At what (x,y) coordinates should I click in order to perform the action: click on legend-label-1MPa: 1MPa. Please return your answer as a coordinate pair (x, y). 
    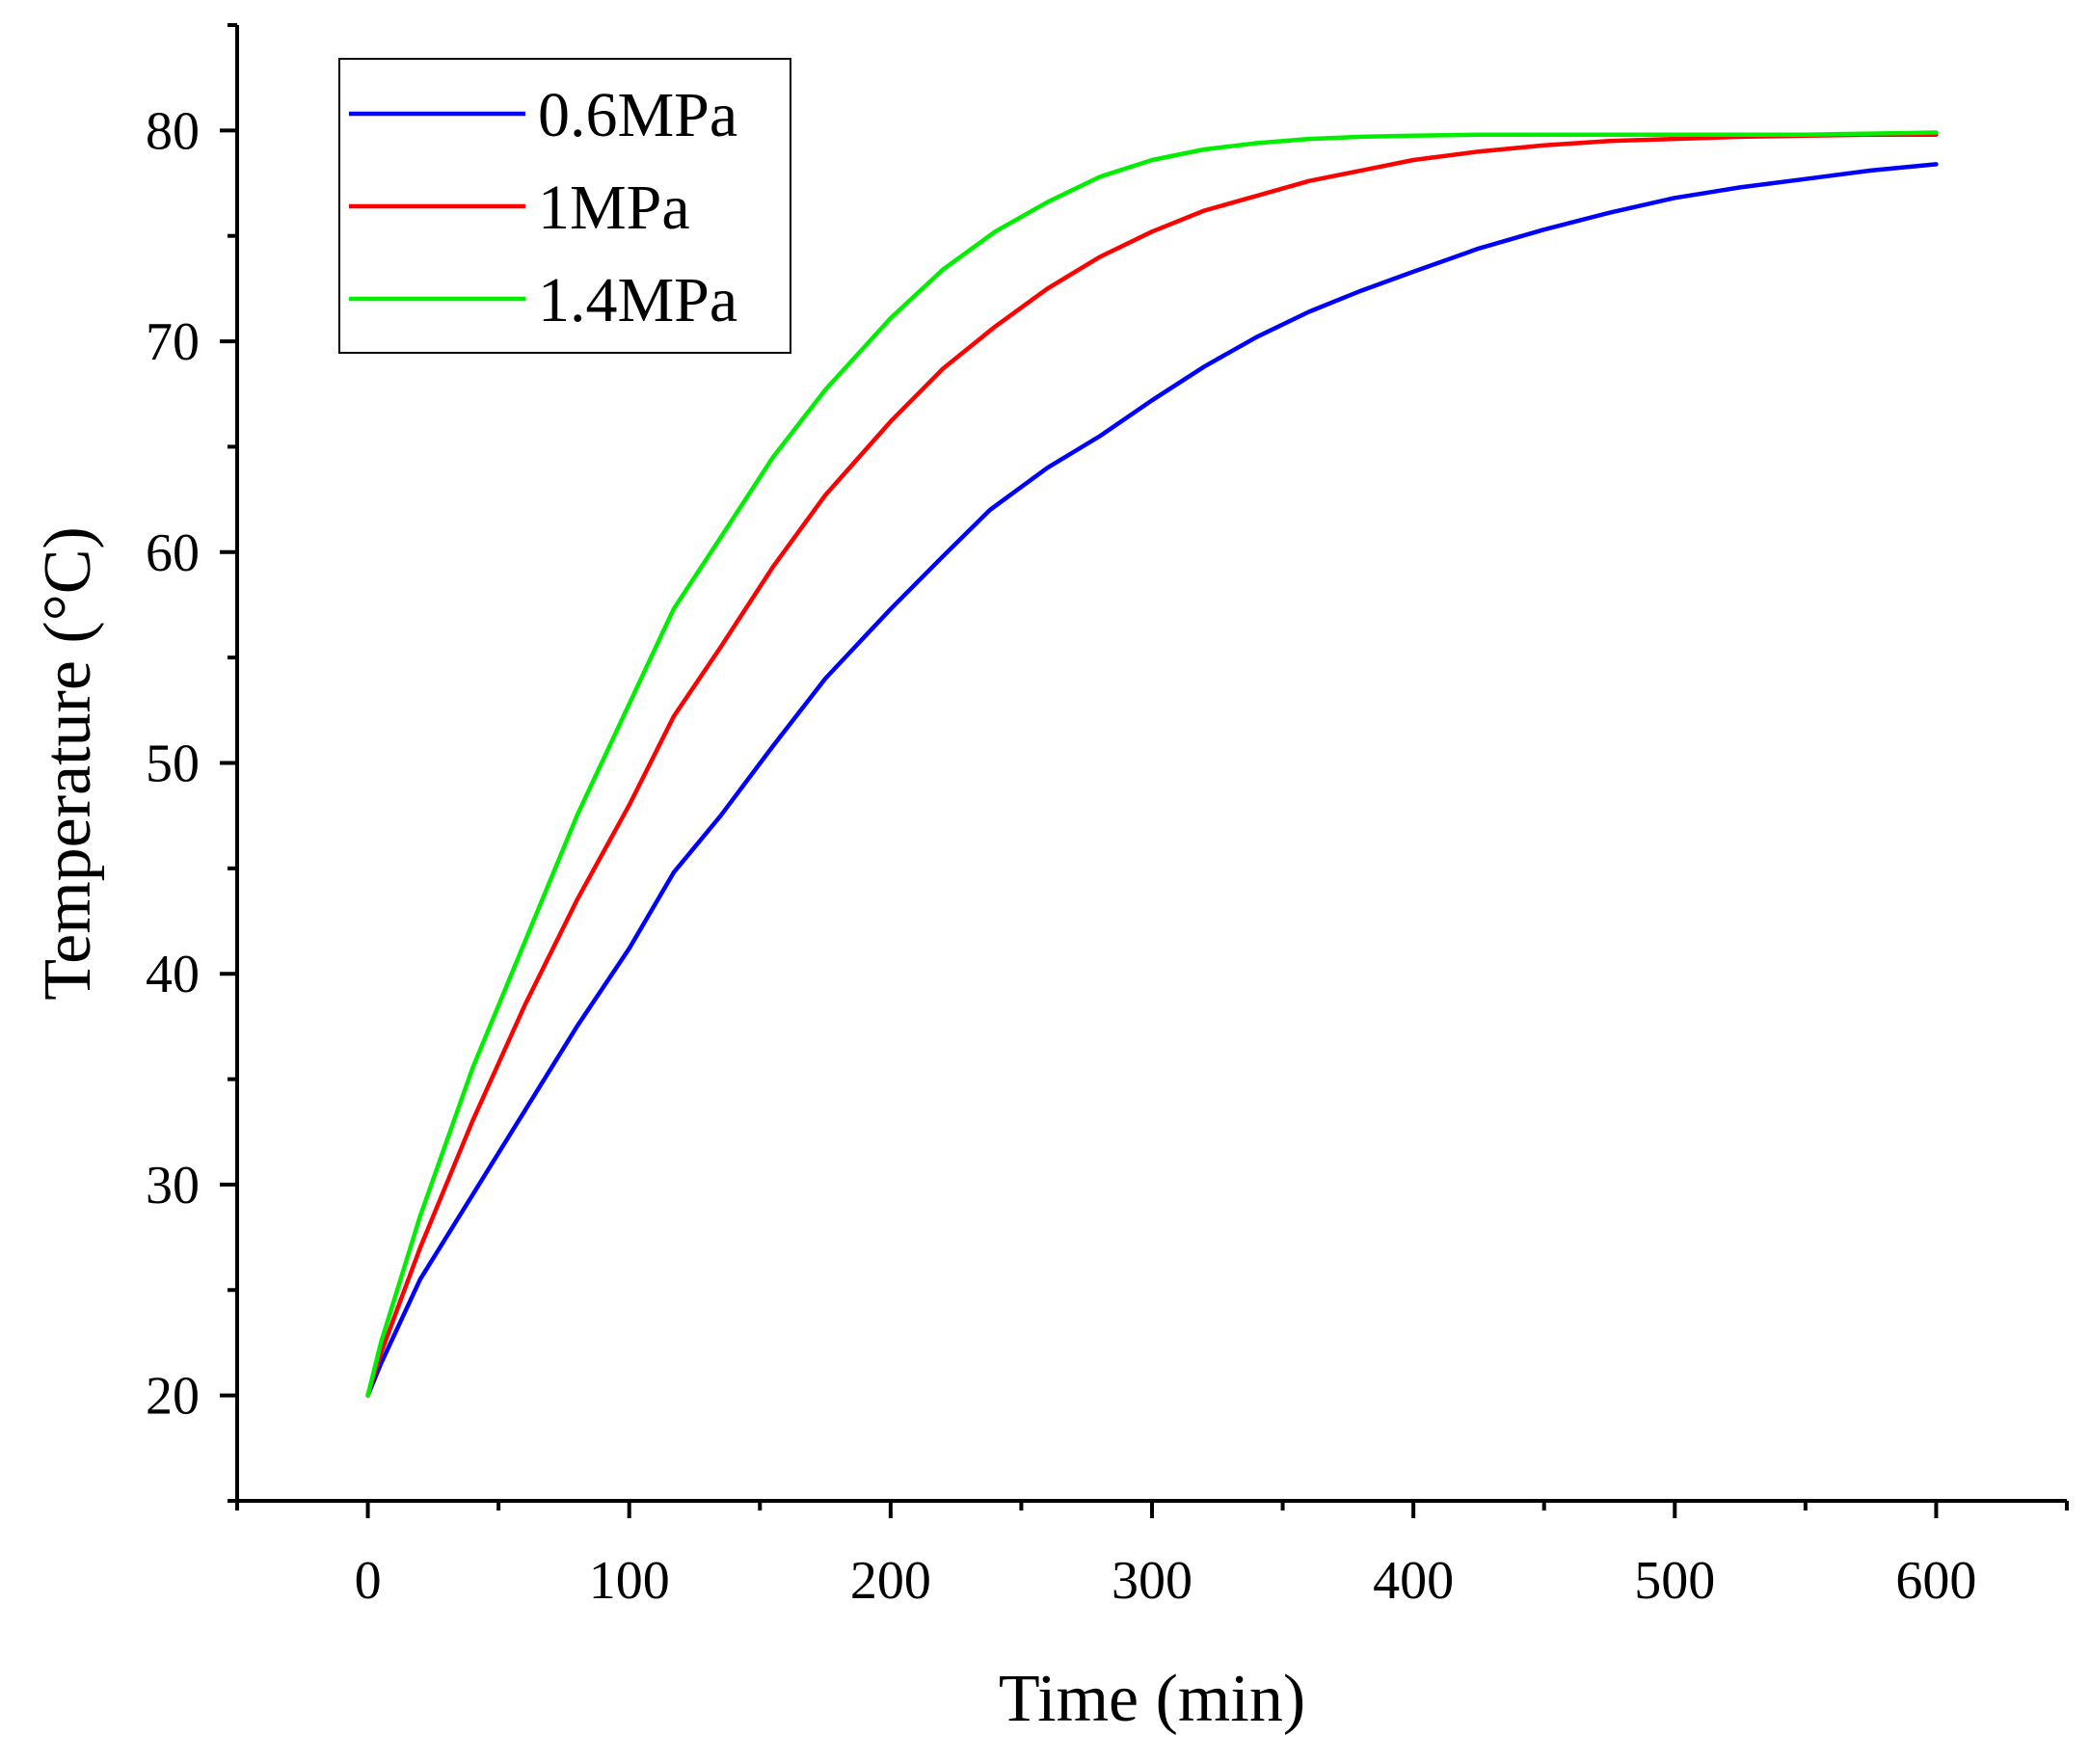
    Looking at the image, I should click on (614, 208).